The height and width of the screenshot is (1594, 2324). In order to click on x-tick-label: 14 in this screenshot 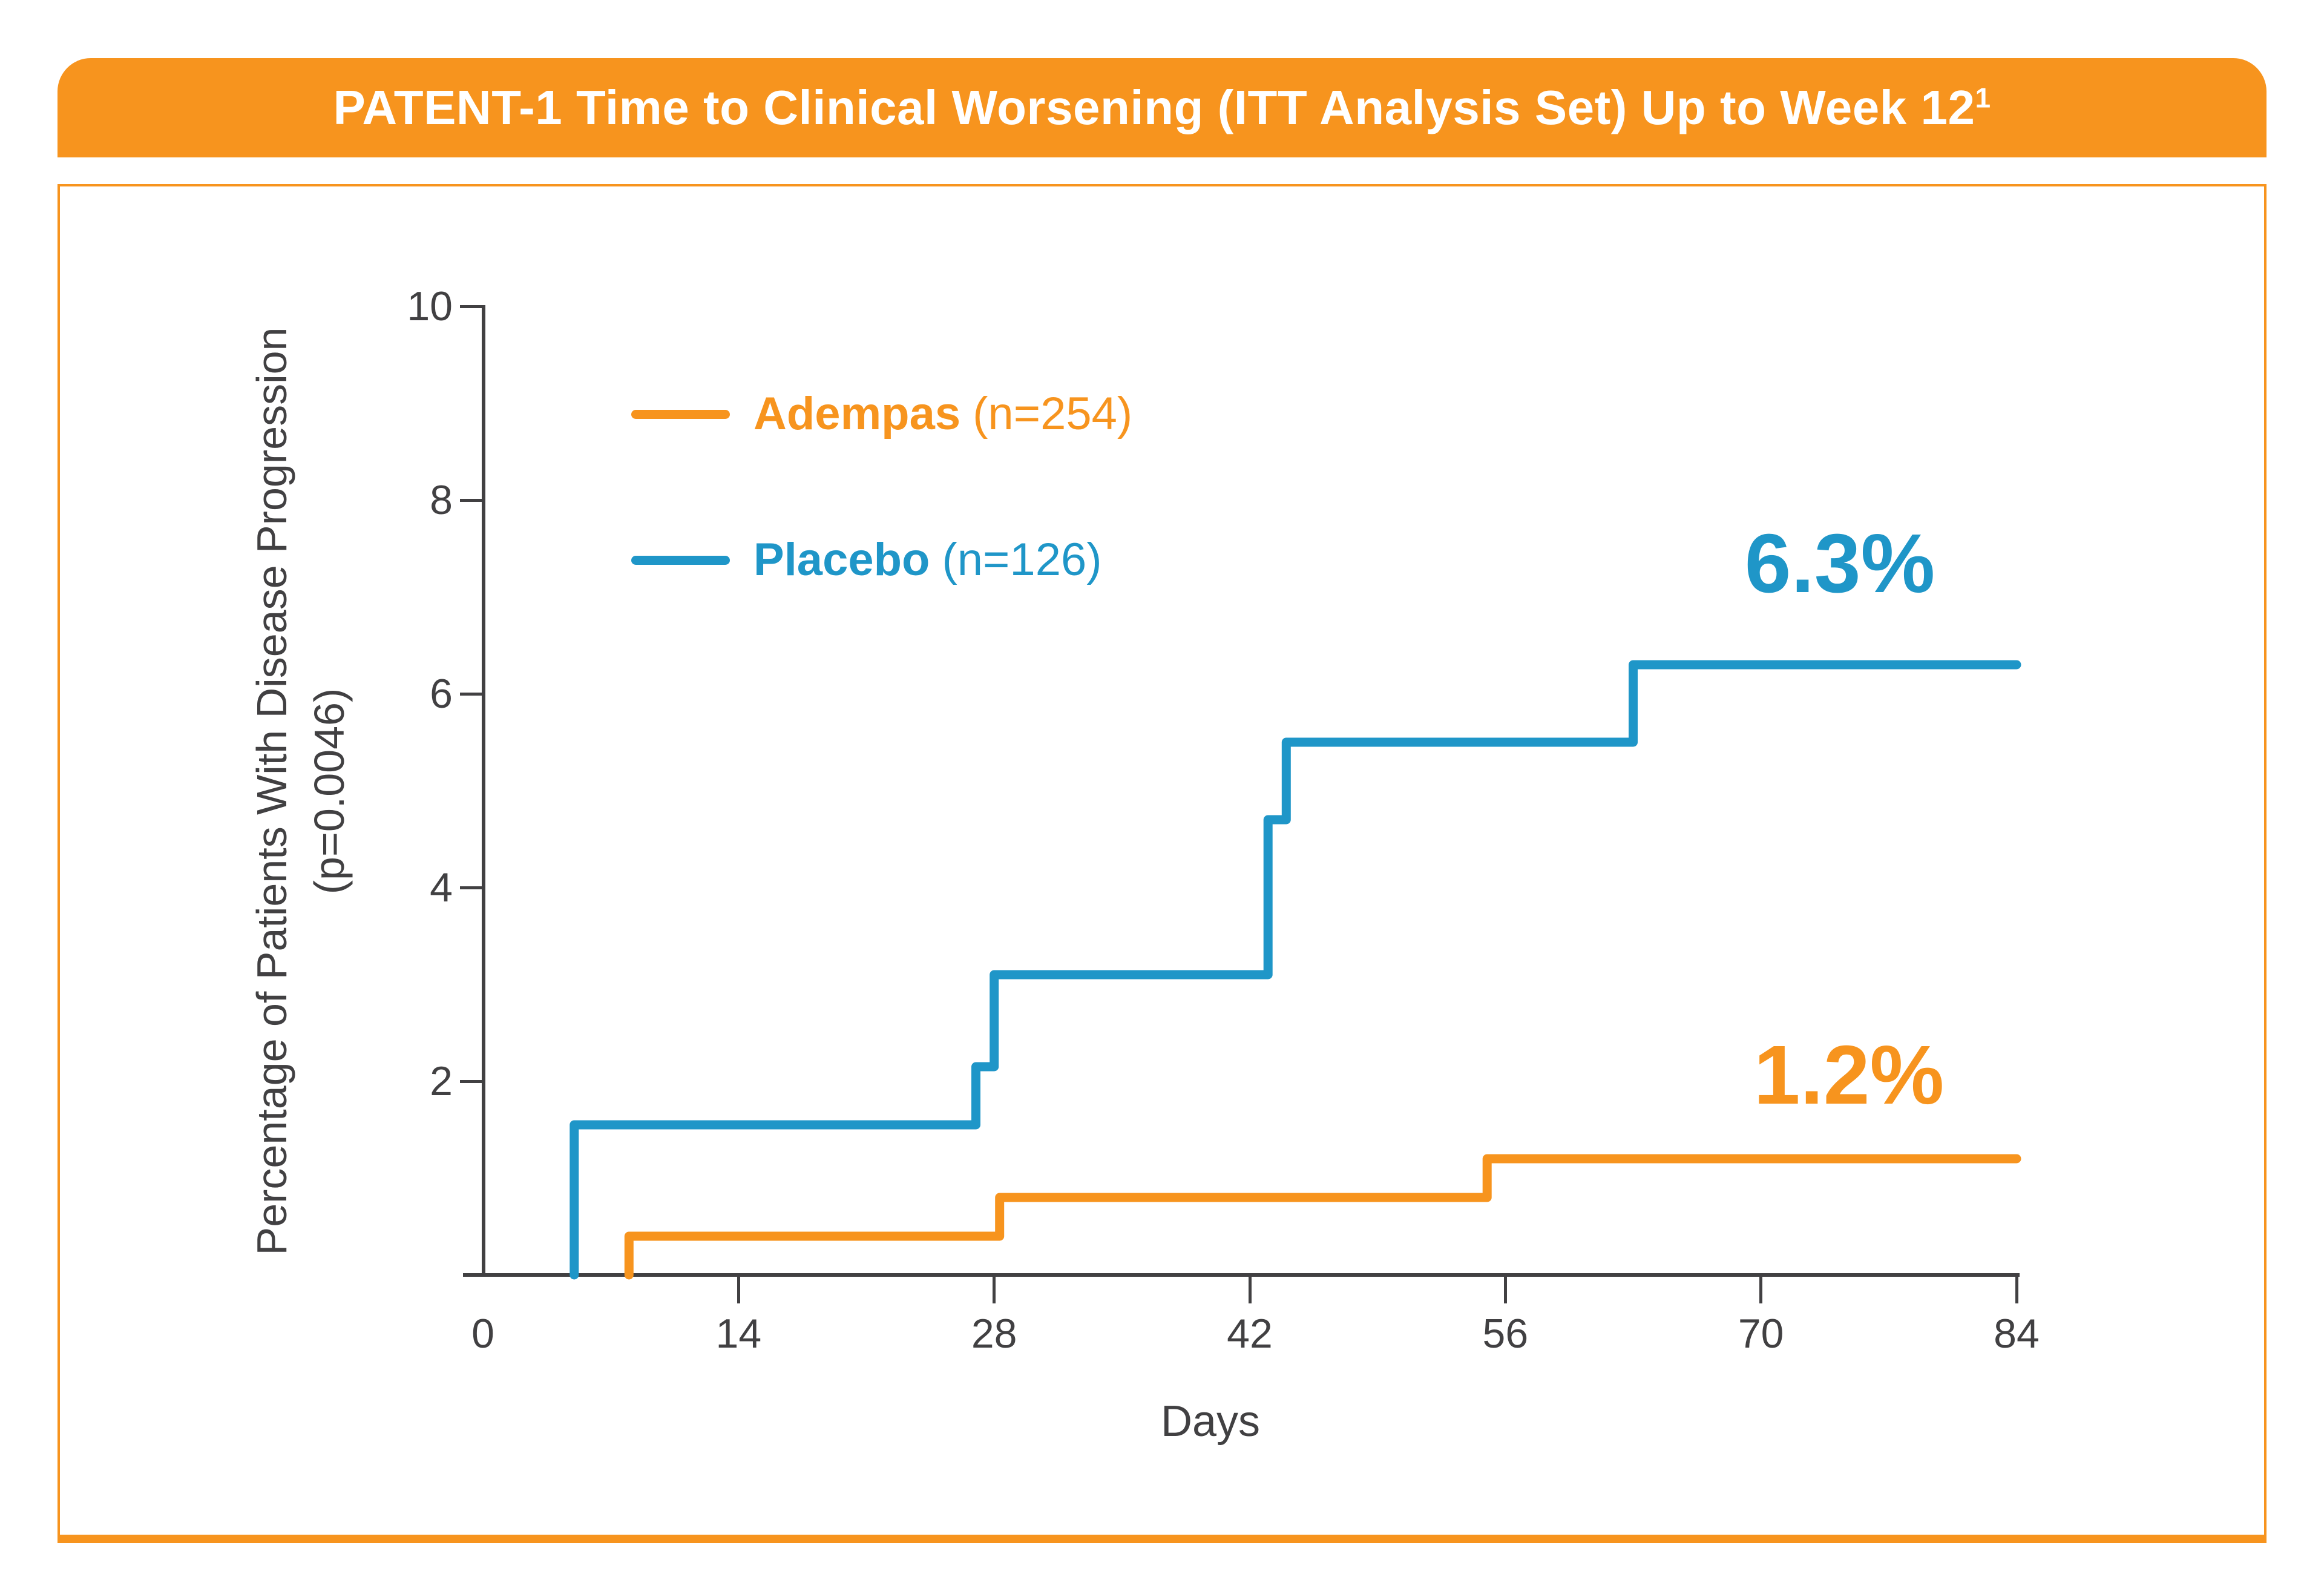, I will do `click(738, 1334)`.